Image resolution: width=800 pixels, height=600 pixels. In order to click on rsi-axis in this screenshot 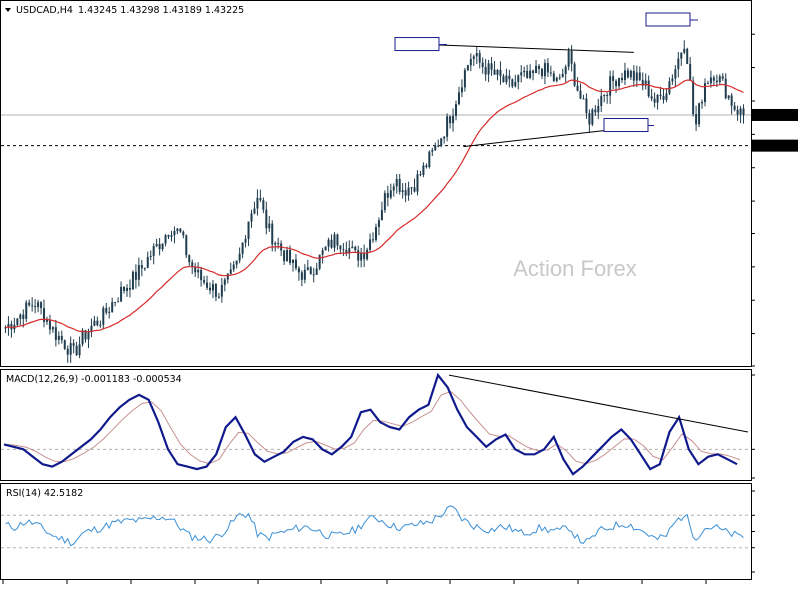, I will do `click(378, 531)`.